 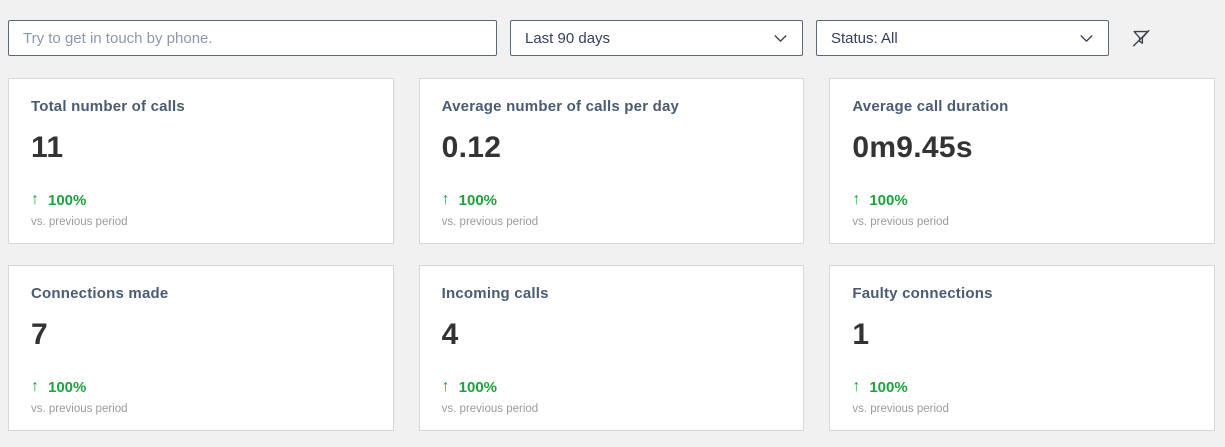 What do you see at coordinates (471, 147) in the screenshot?
I see `stat-card-value: 0.12` at bounding box center [471, 147].